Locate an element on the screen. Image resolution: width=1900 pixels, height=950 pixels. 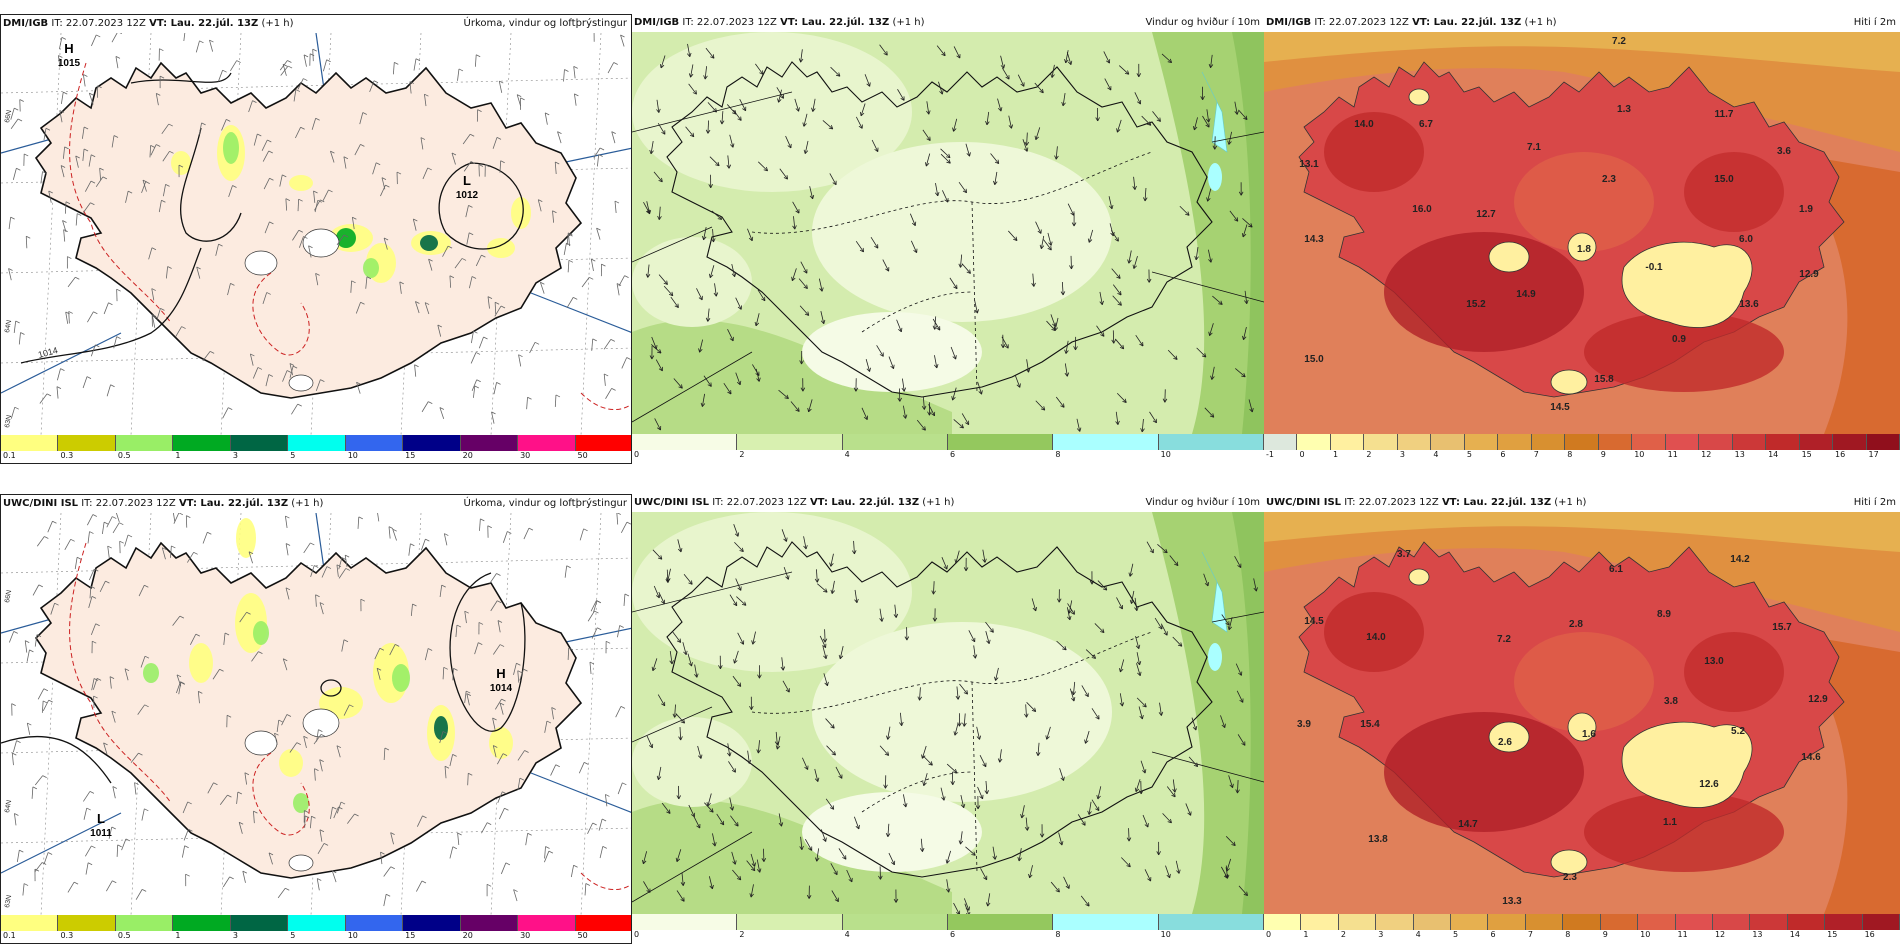
wind-arrows is located at coordinates (949, 719).